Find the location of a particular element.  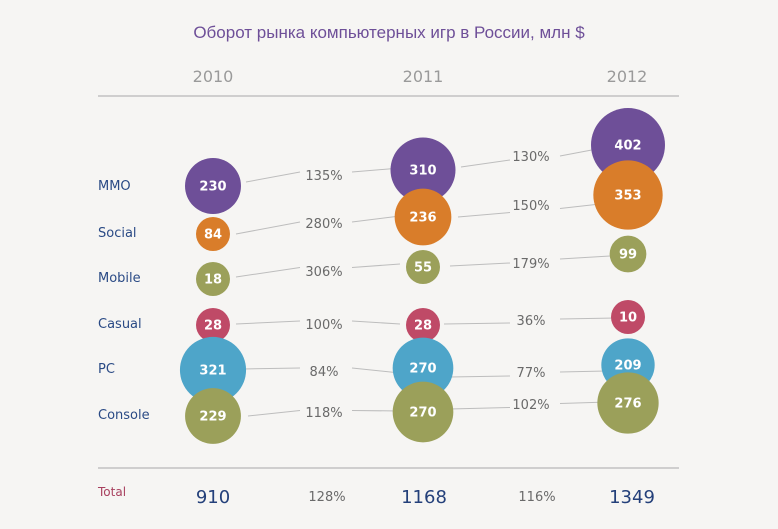

bubble-value-social-2012: 353 is located at coordinates (627, 196).